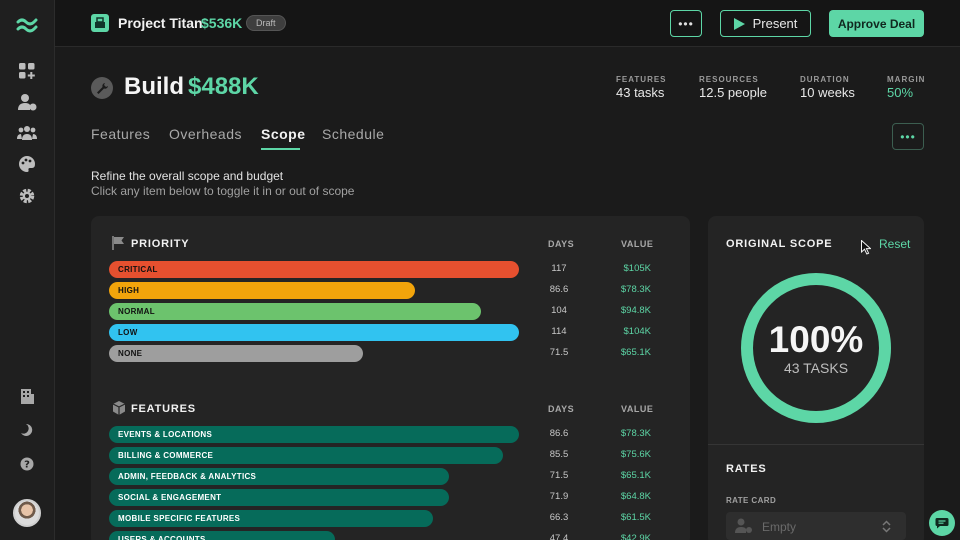 The height and width of the screenshot is (540, 960). What do you see at coordinates (119, 408) in the screenshot?
I see `box-icon` at bounding box center [119, 408].